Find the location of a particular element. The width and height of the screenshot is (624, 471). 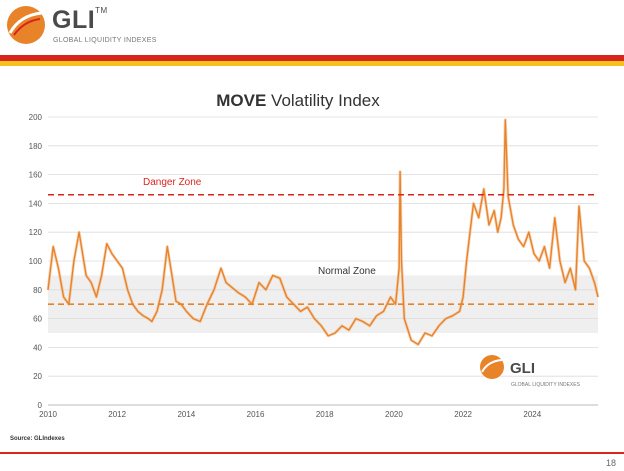

y-tick-label: 100 is located at coordinates (36, 261).